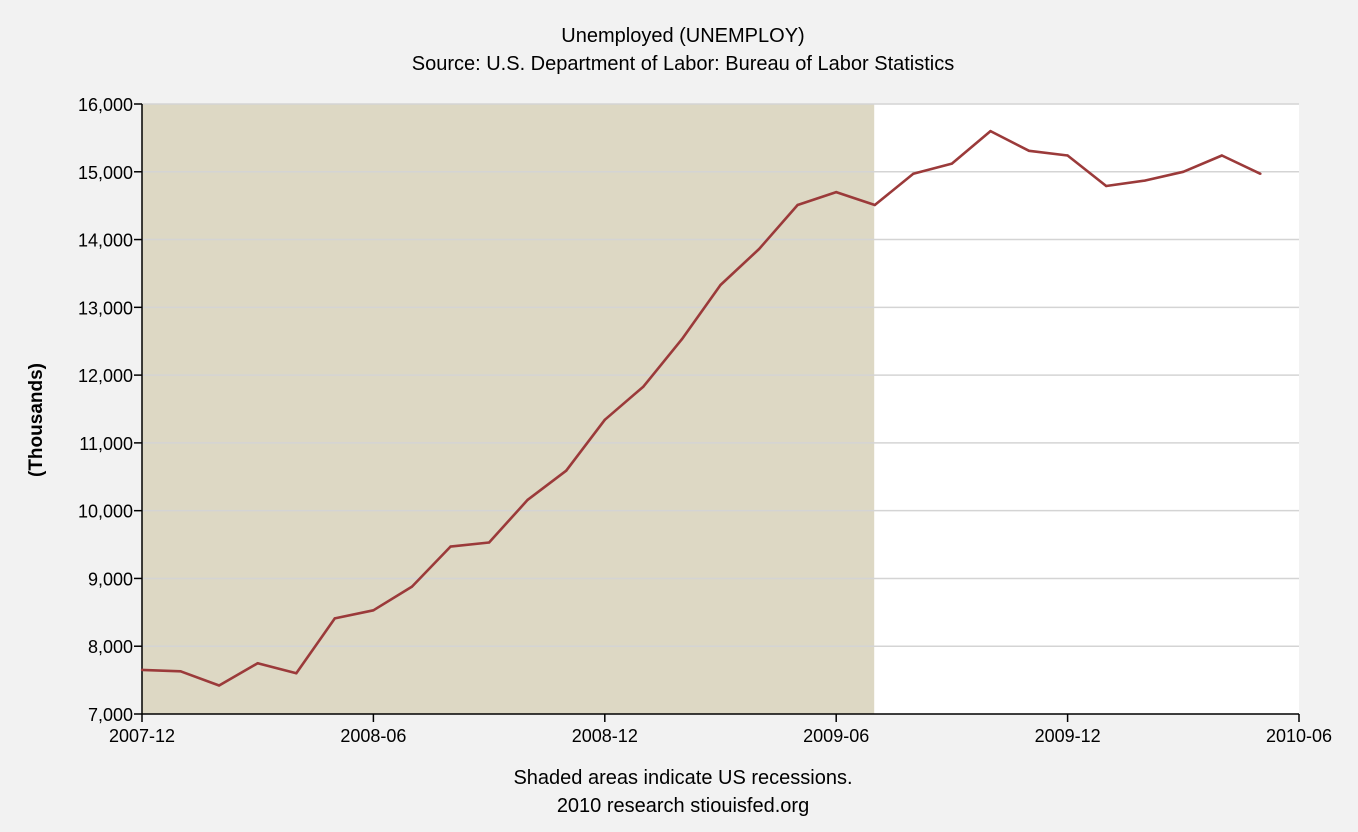 The width and height of the screenshot is (1358, 832). Describe the element at coordinates (36, 420) in the screenshot. I see `y-axis-label: (Thousands)` at that location.